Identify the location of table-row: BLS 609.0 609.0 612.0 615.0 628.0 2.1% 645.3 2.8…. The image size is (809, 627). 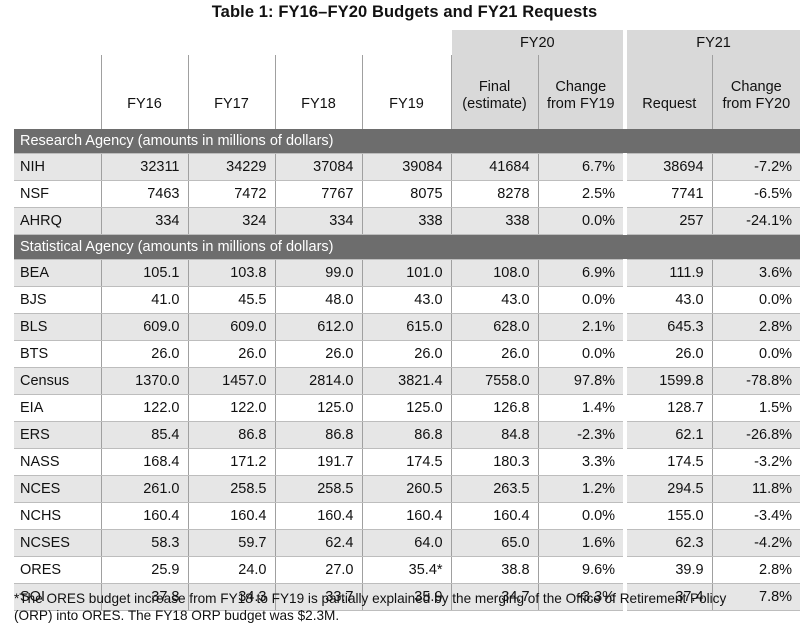
(407, 327).